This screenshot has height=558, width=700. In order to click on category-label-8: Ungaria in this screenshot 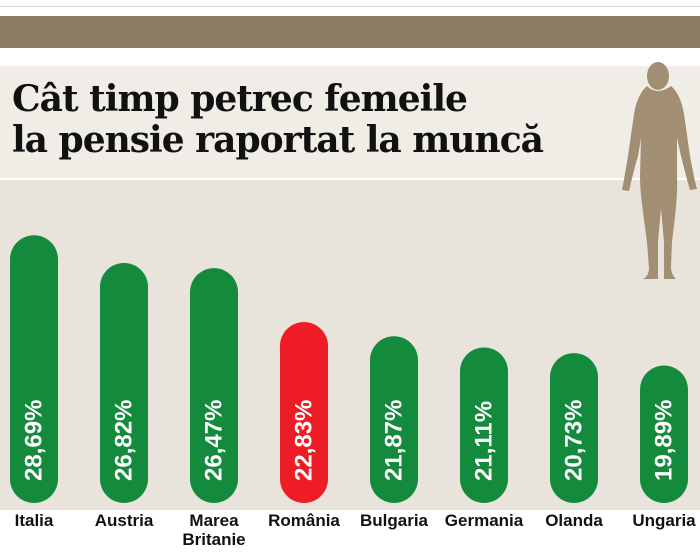, I will do `click(659, 520)`.